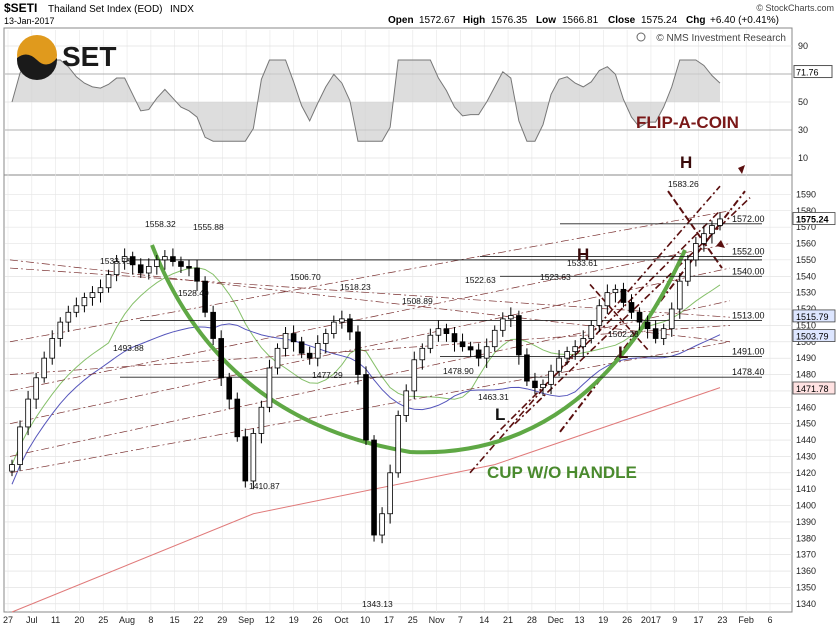 This screenshot has width=838, height=625. Describe the element at coordinates (55, 620) in the screenshot. I see `x-tick-label: 11` at that location.